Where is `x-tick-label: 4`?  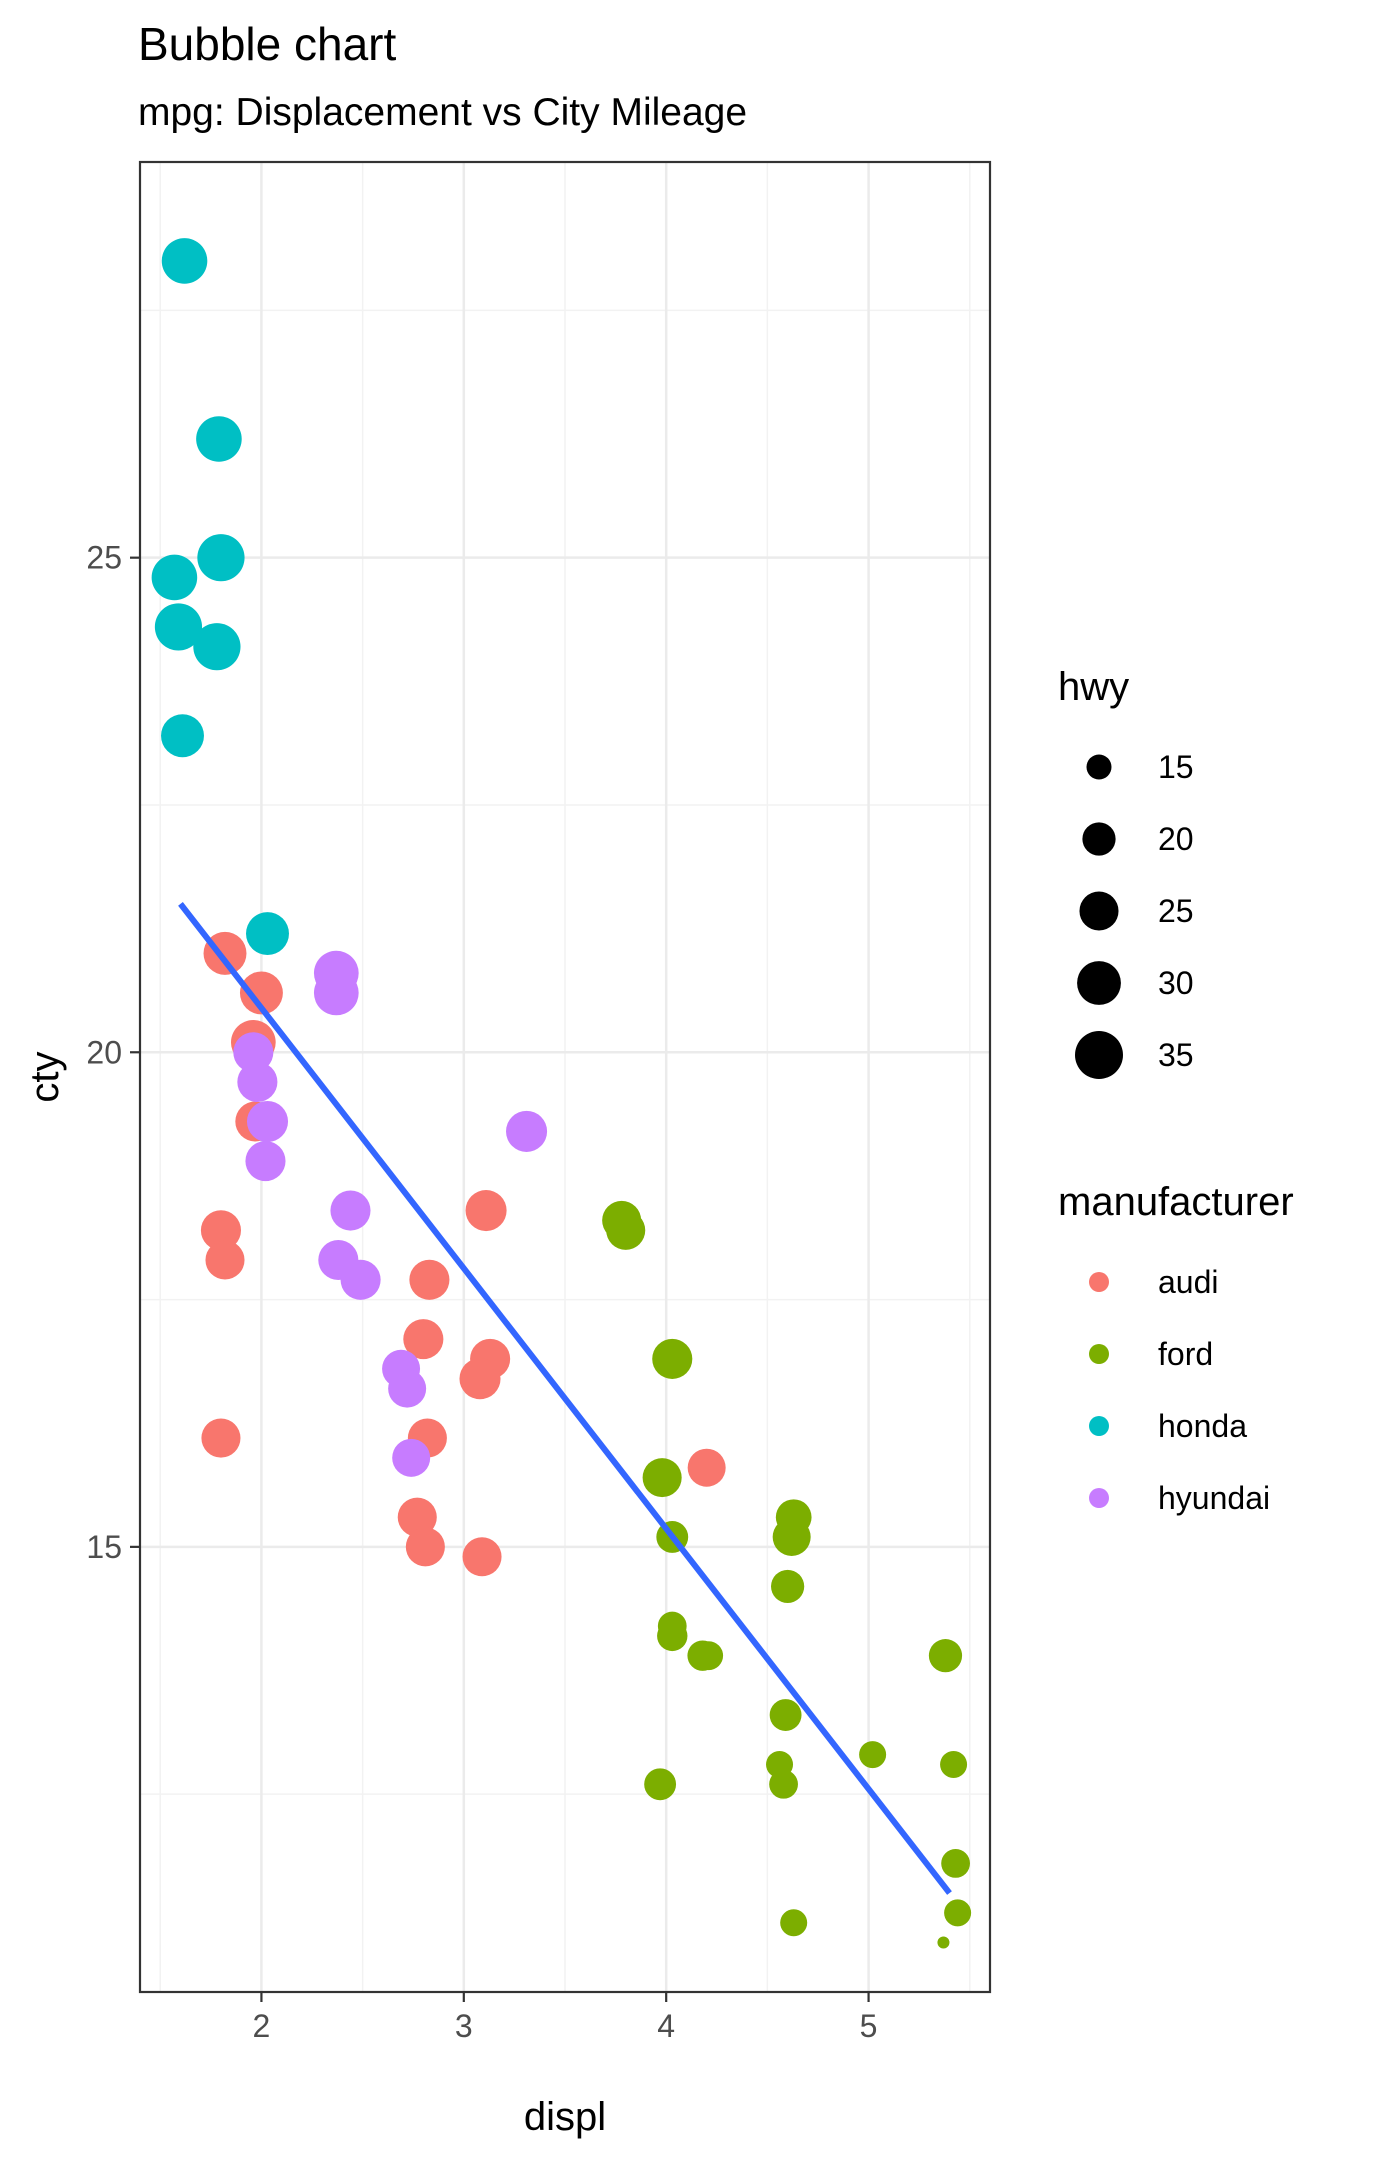
x-tick-label: 4 is located at coordinates (666, 2026).